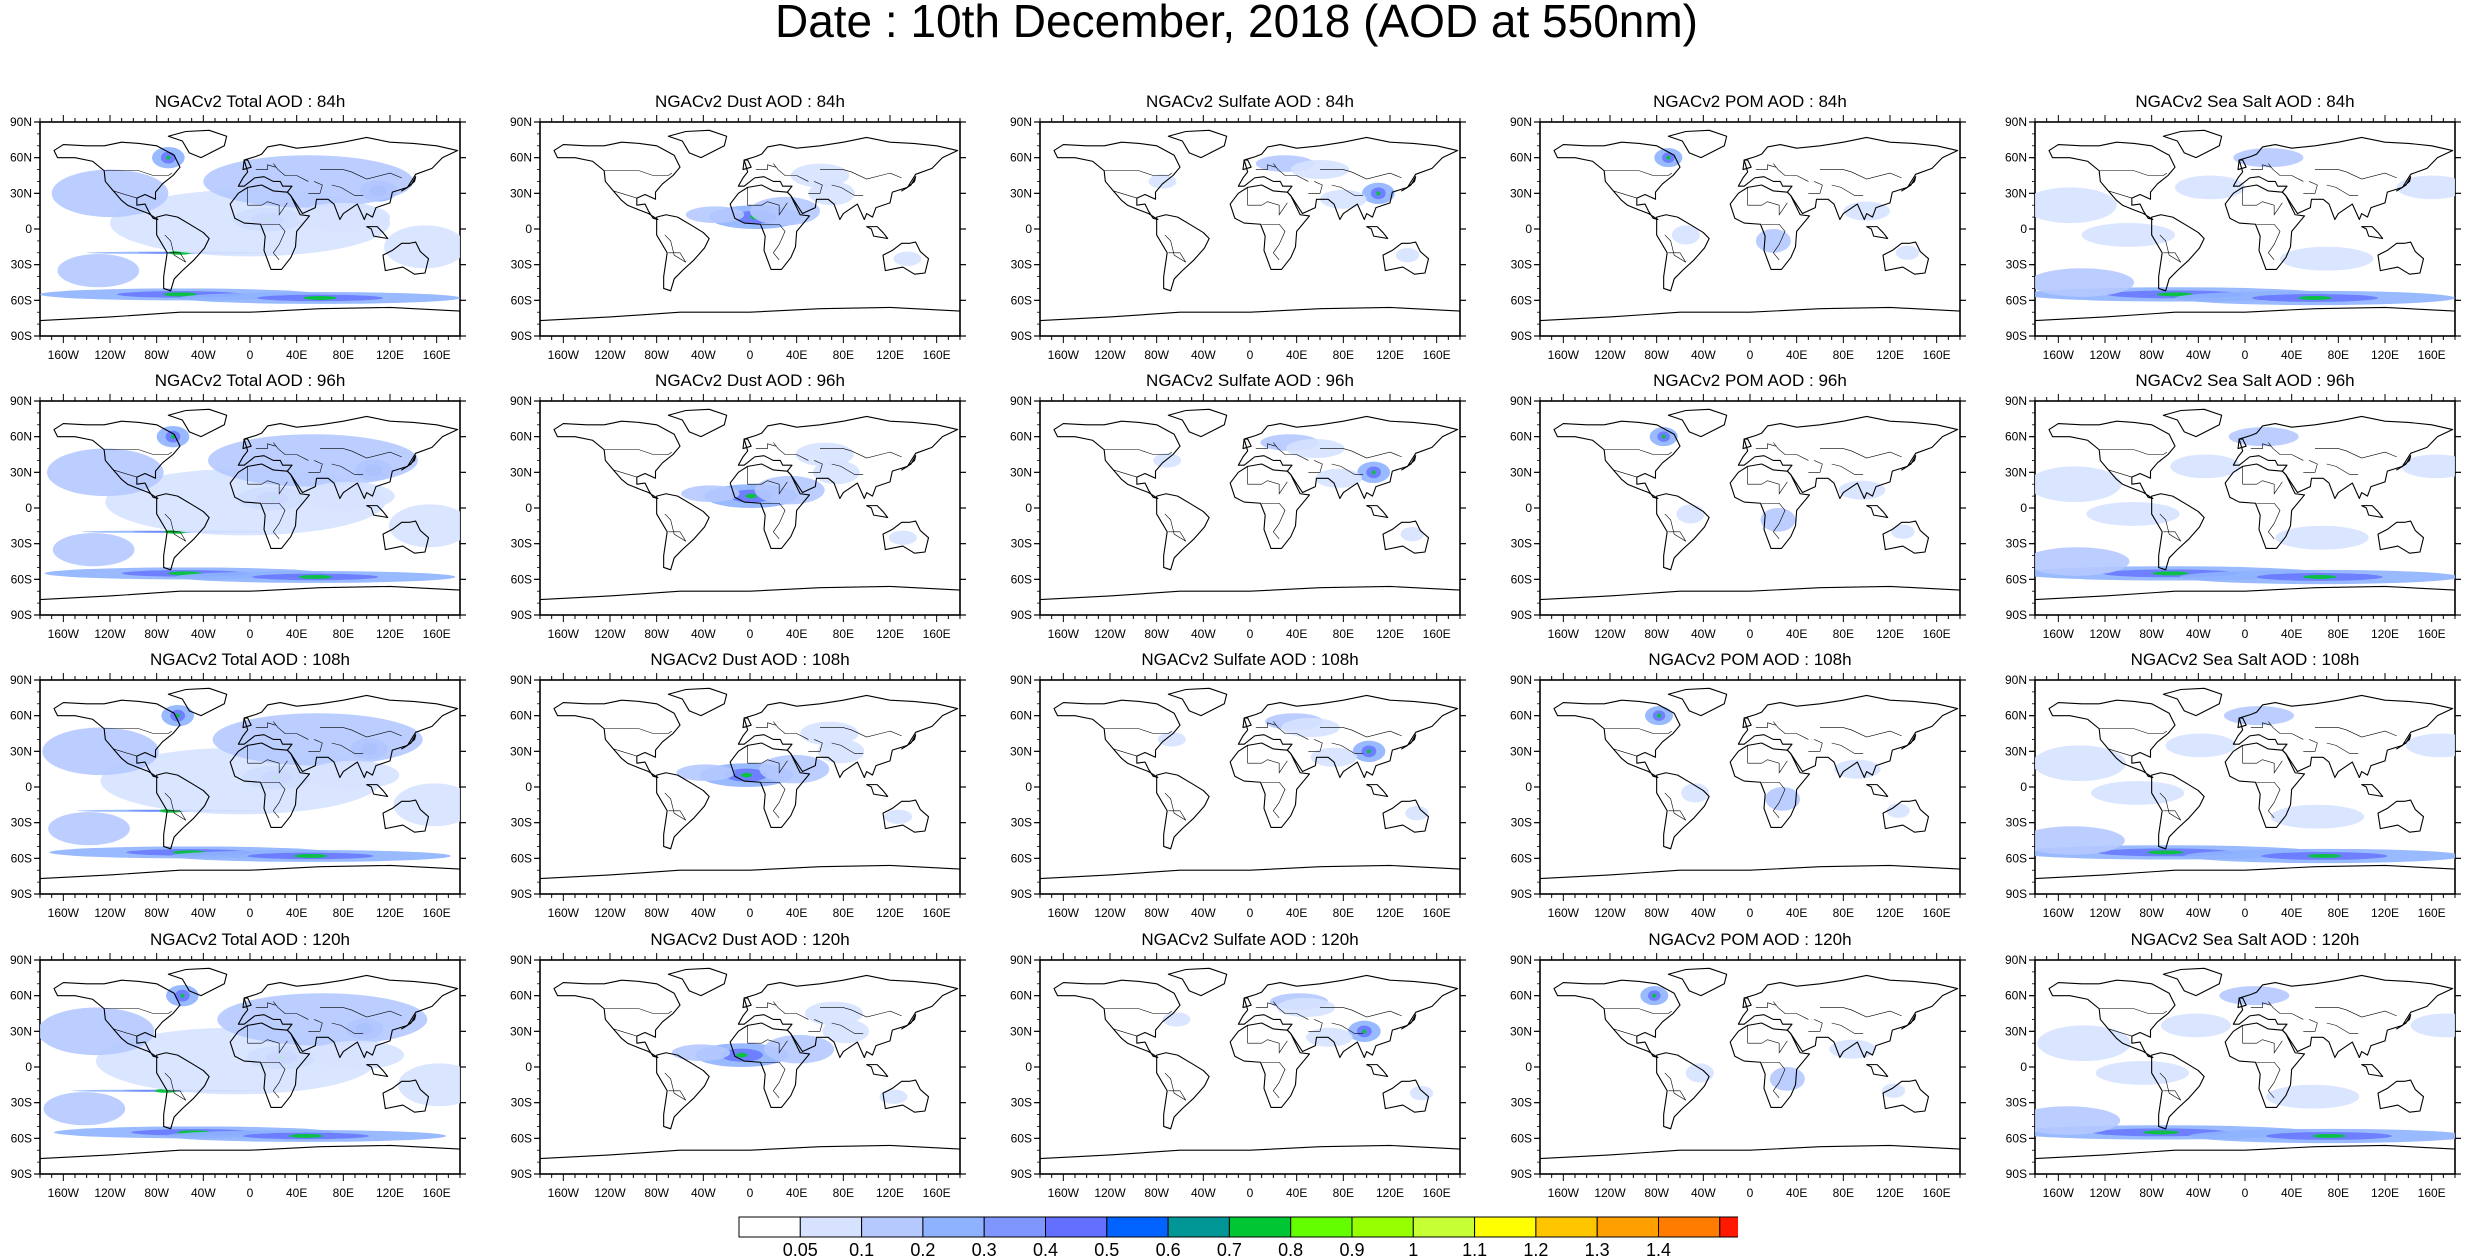  I want to click on panel-title: NGACv2 Sulfate AOD : 120h, so click(1250, 939).